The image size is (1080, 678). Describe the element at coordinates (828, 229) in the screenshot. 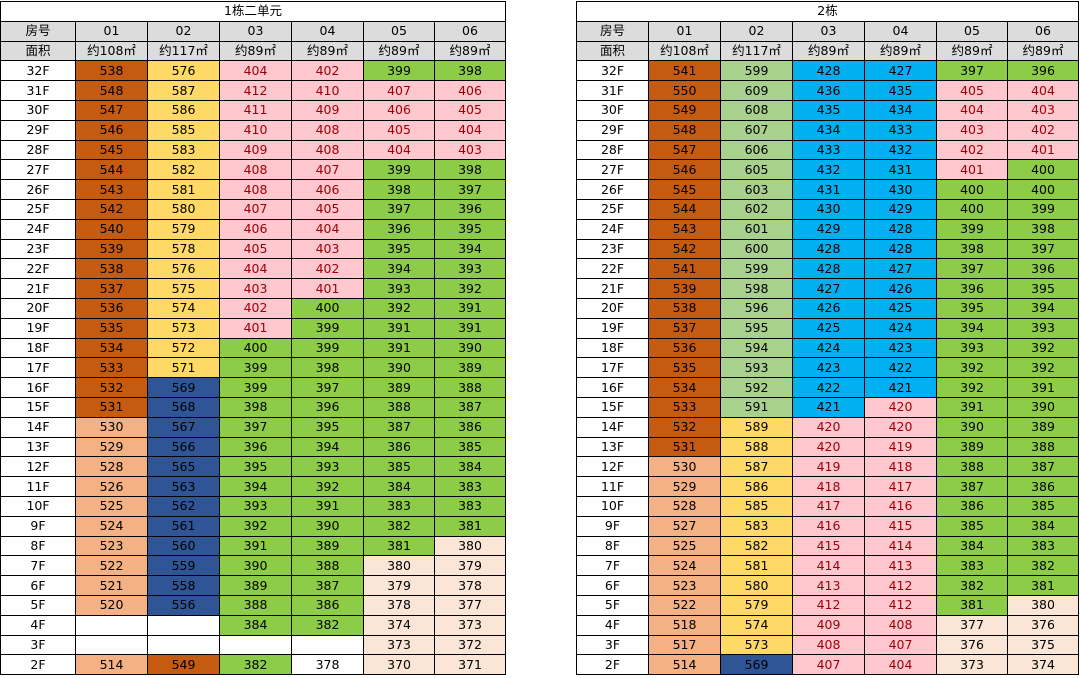

I see `price-cell: 429` at that location.